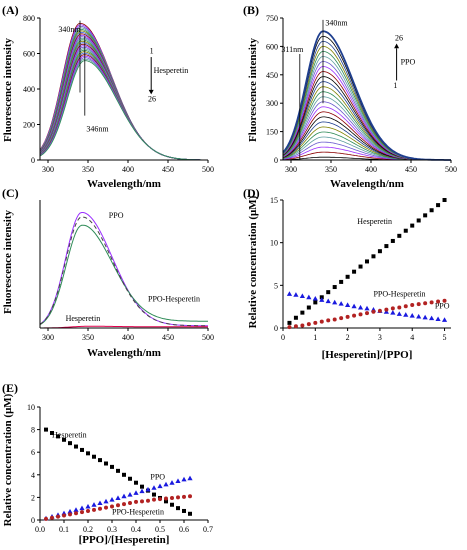 This screenshot has width=467, height=550. What do you see at coordinates (272, 132) in the screenshot?
I see `y-tick-label: 150` at bounding box center [272, 132].